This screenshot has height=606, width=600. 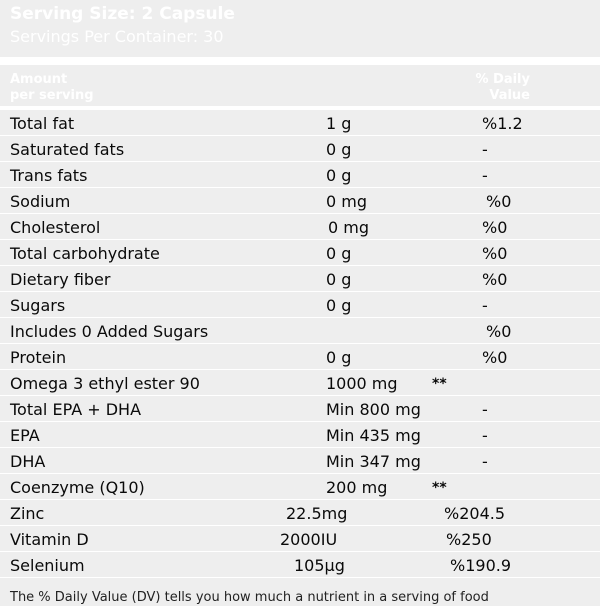 What do you see at coordinates (52, 95) in the screenshot?
I see `amount-header-line2: per serving` at bounding box center [52, 95].